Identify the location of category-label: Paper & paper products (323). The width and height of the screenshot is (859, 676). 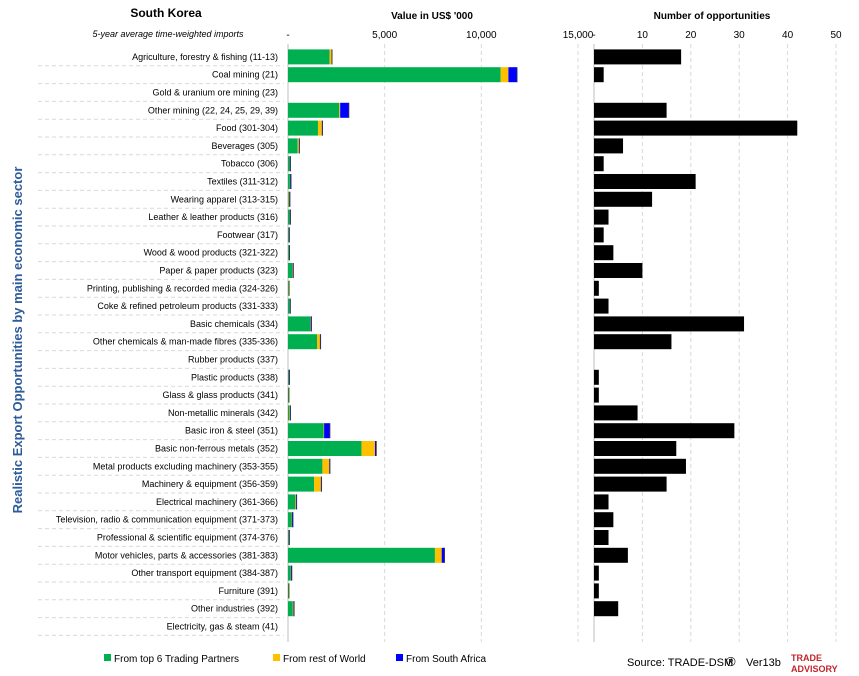
(218, 271).